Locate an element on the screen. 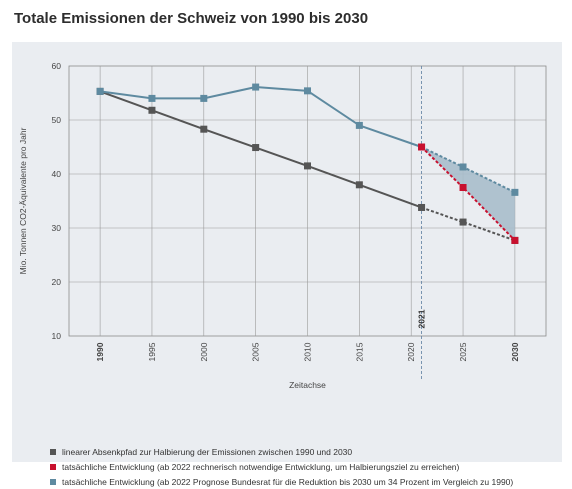  x-tick-label: 1990 is located at coordinates (100, 351).